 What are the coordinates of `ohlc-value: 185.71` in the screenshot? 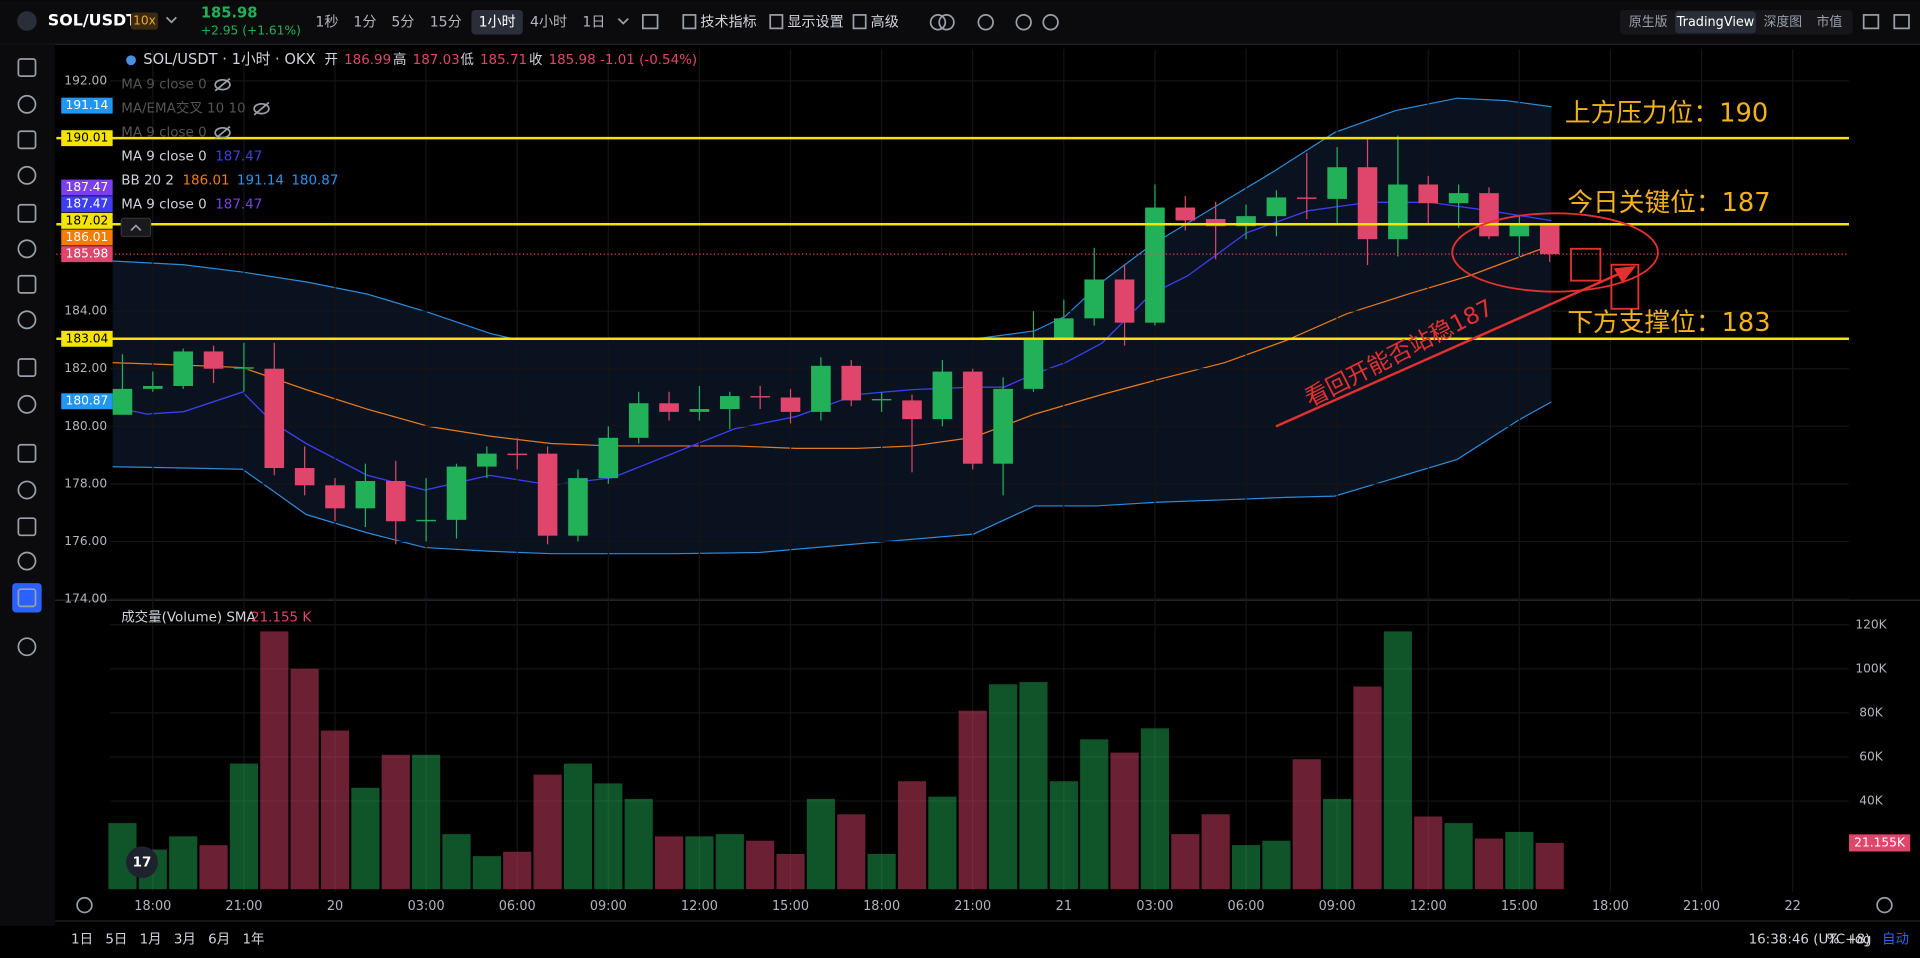 It's located at (503, 60).